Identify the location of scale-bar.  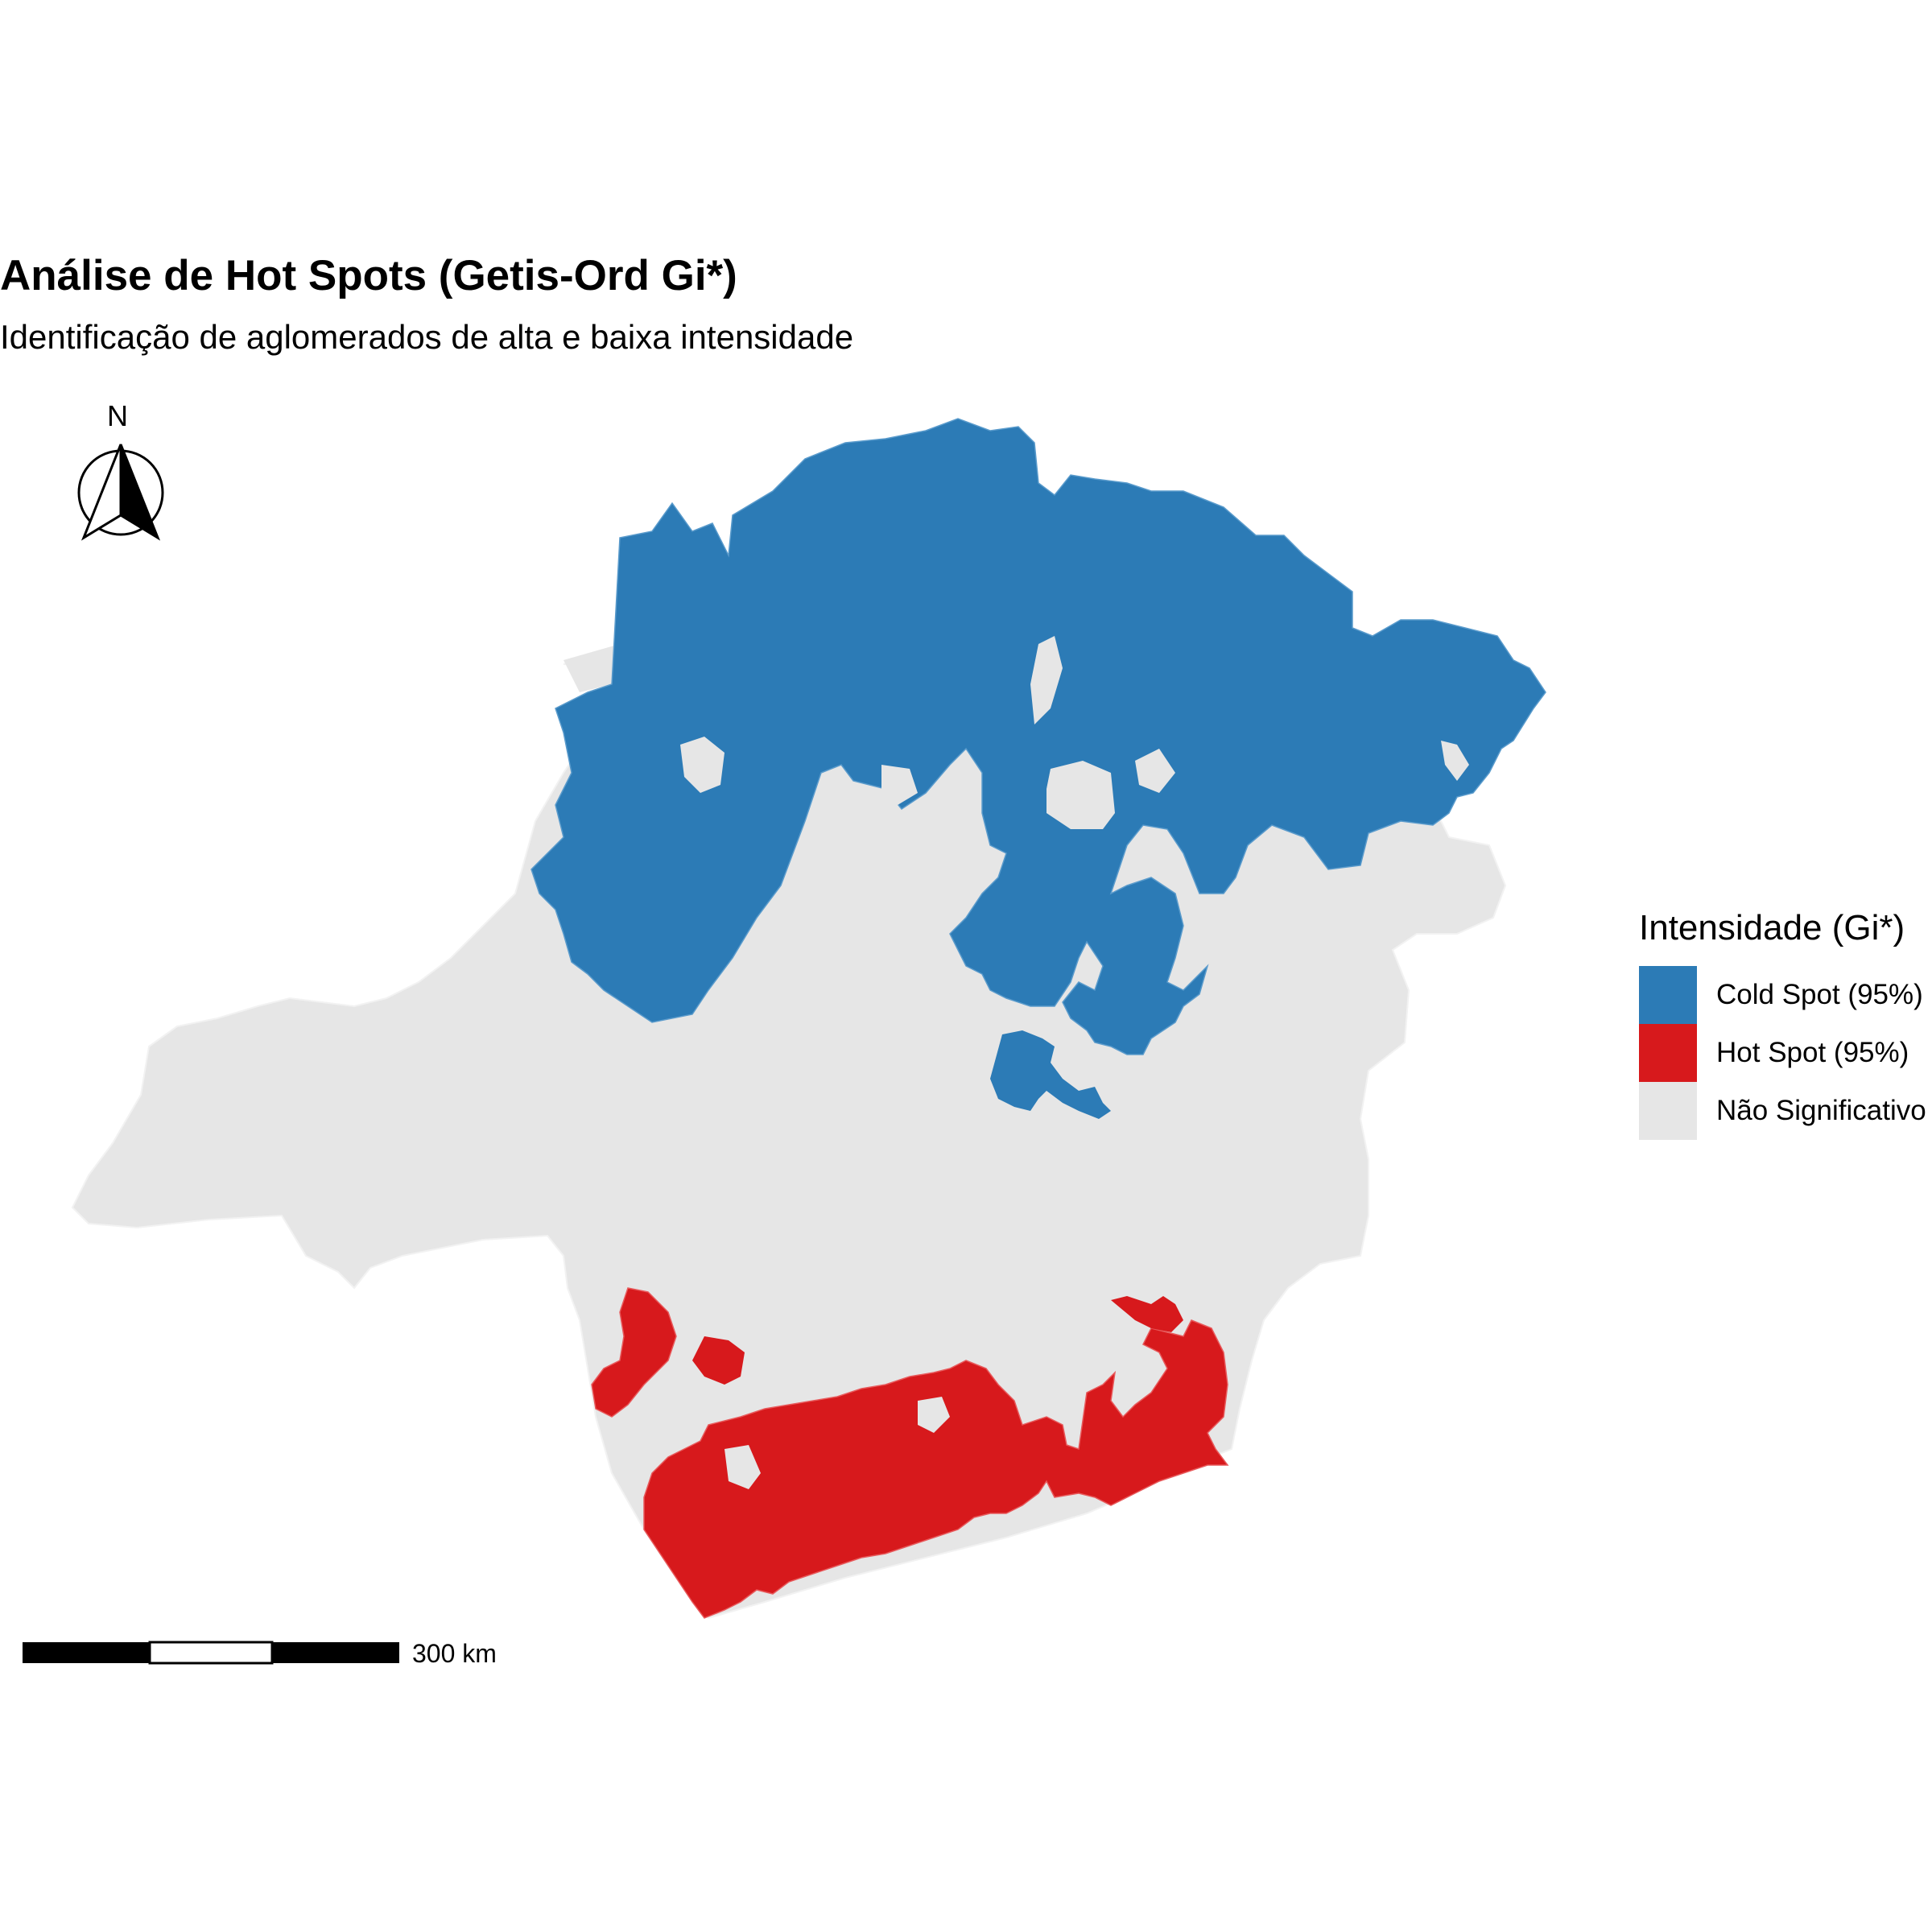
(211, 1653).